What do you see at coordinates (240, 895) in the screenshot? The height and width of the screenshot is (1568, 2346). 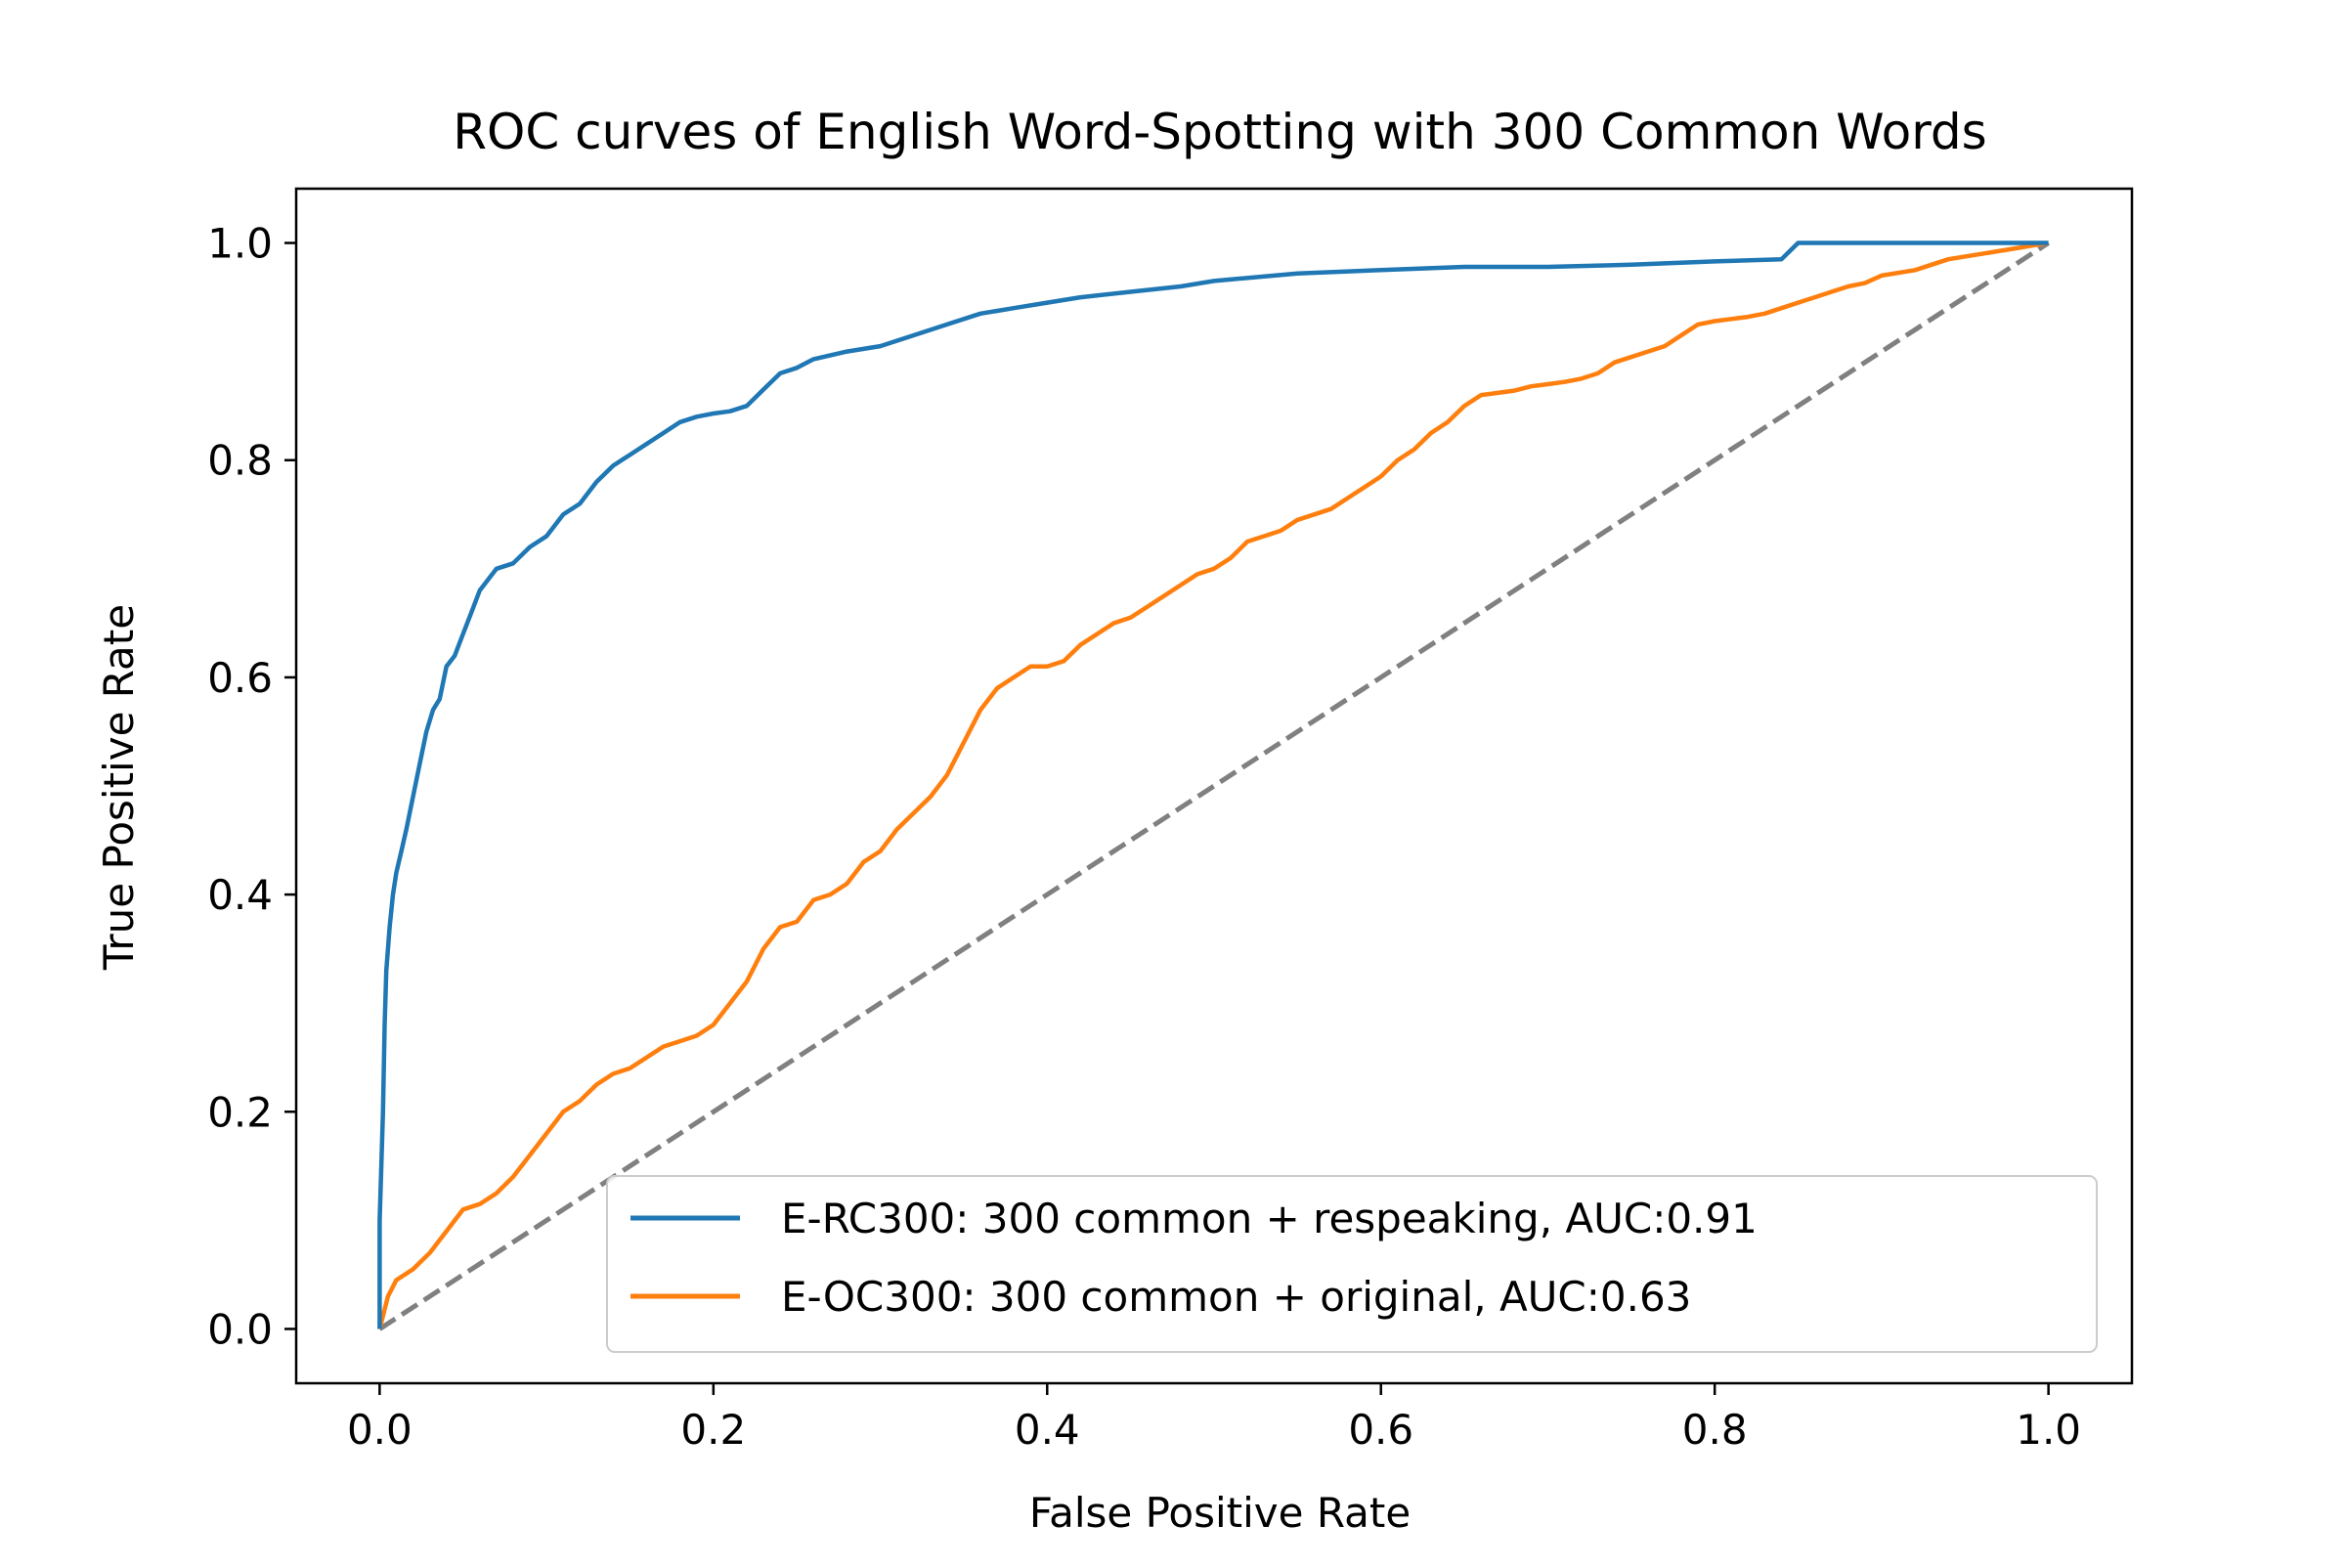 I see `y-tick-label: 0.4` at bounding box center [240, 895].